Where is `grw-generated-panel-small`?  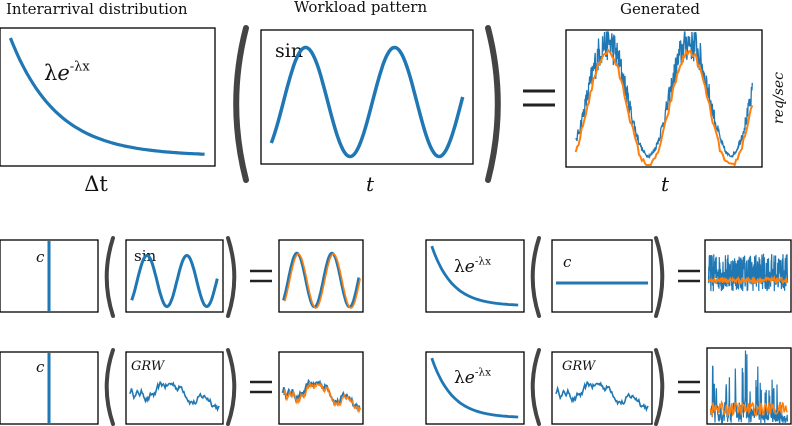 grw-generated-panel-small is located at coordinates (321, 388).